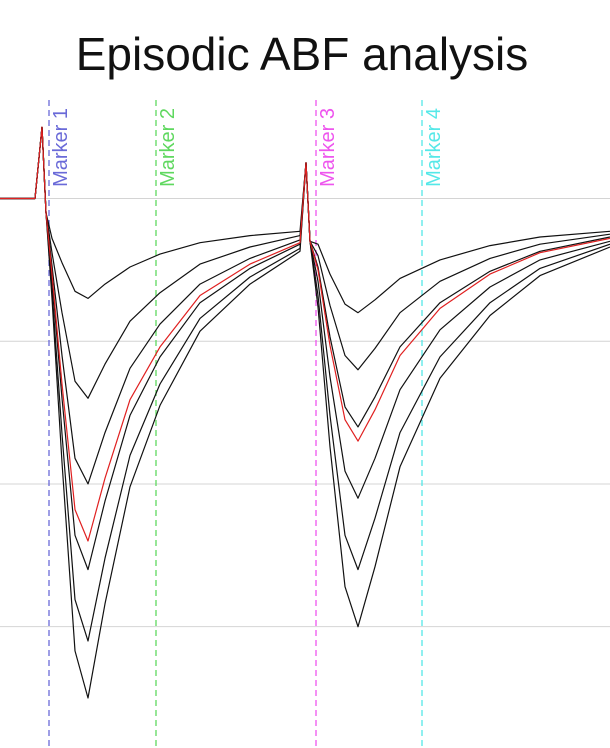 This screenshot has width=610, height=748. What do you see at coordinates (61, 147) in the screenshot?
I see `marker-label: Marker 1` at bounding box center [61, 147].